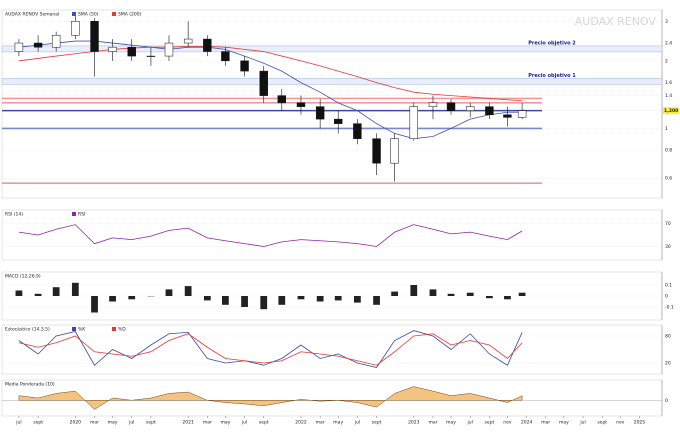 This screenshot has width=680, height=433. Describe the element at coordinates (668, 224) in the screenshot. I see `y-tick-label: 70` at that location.